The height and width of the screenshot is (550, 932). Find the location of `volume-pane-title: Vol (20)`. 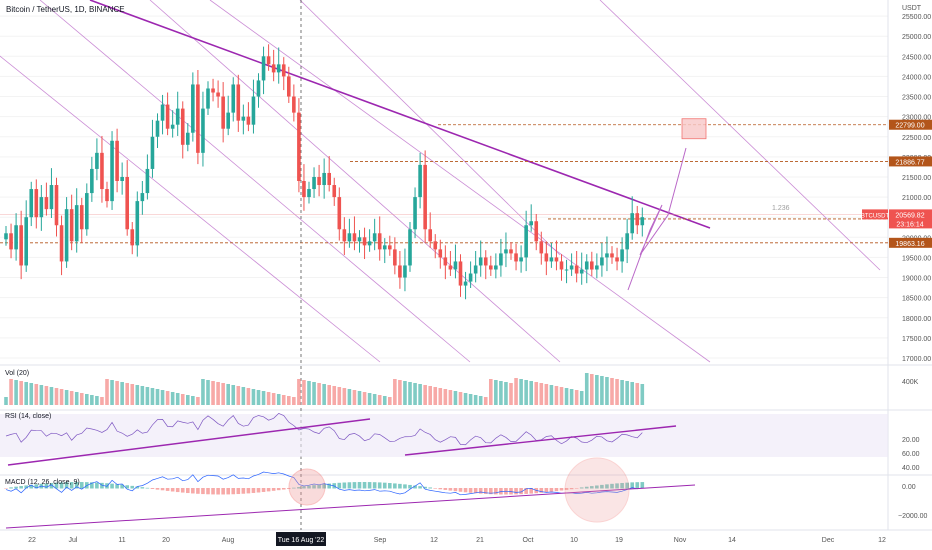

volume-pane-title: Vol (20) is located at coordinates (17, 373).